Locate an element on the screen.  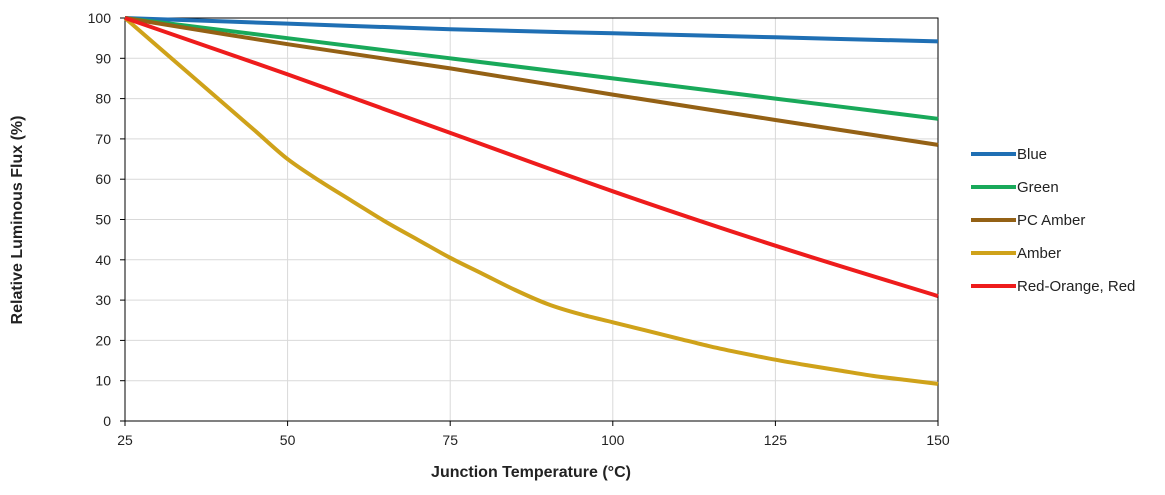
x-tick-label: 150 is located at coordinates (938, 440).